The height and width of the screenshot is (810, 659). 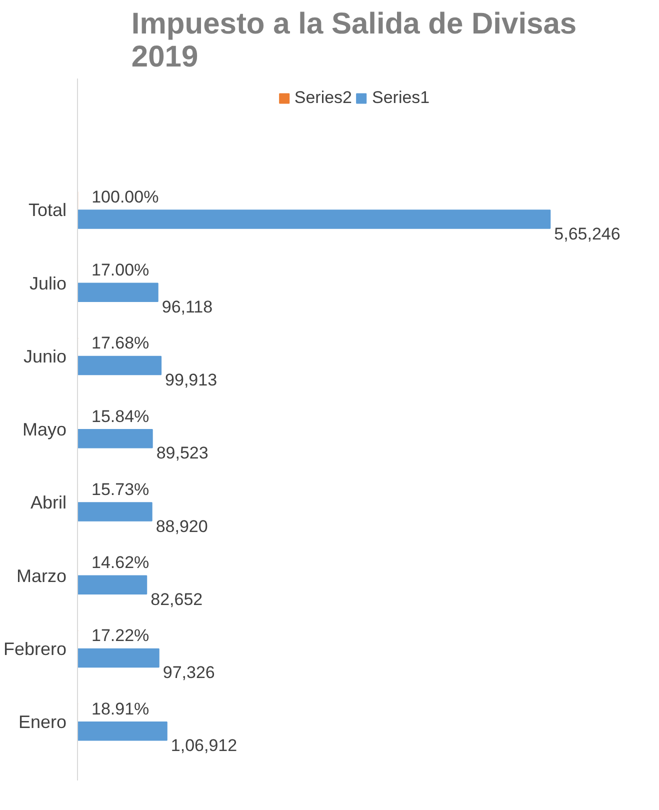 What do you see at coordinates (204, 746) in the screenshot?
I see `data-label: 1,06,912` at bounding box center [204, 746].